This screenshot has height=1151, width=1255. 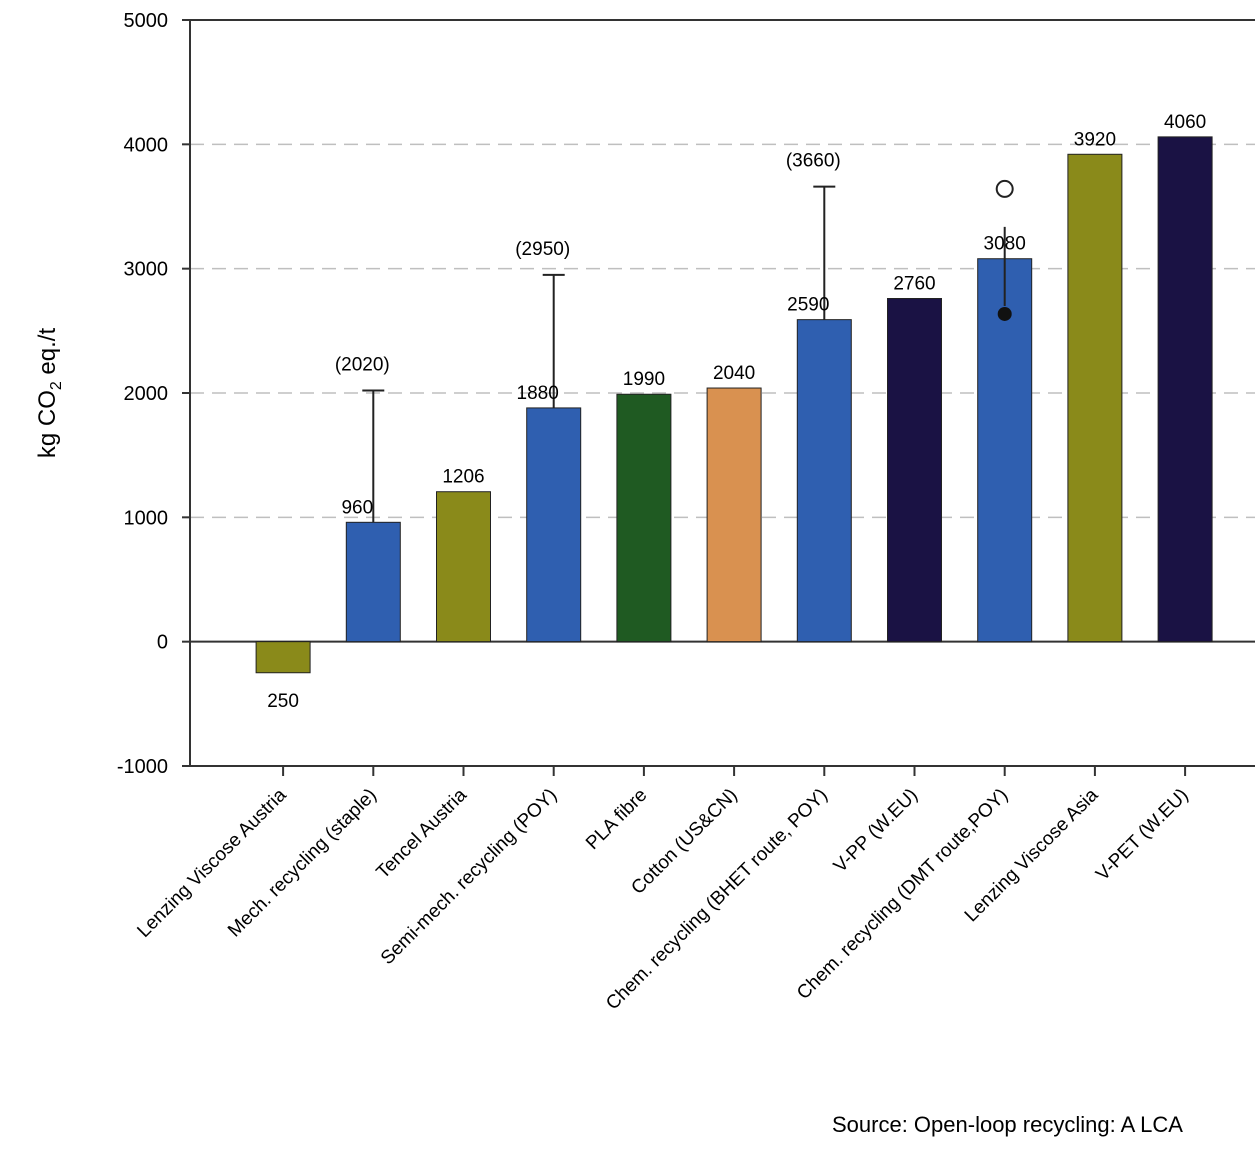 I want to click on data-label: 1206, so click(x=463, y=477).